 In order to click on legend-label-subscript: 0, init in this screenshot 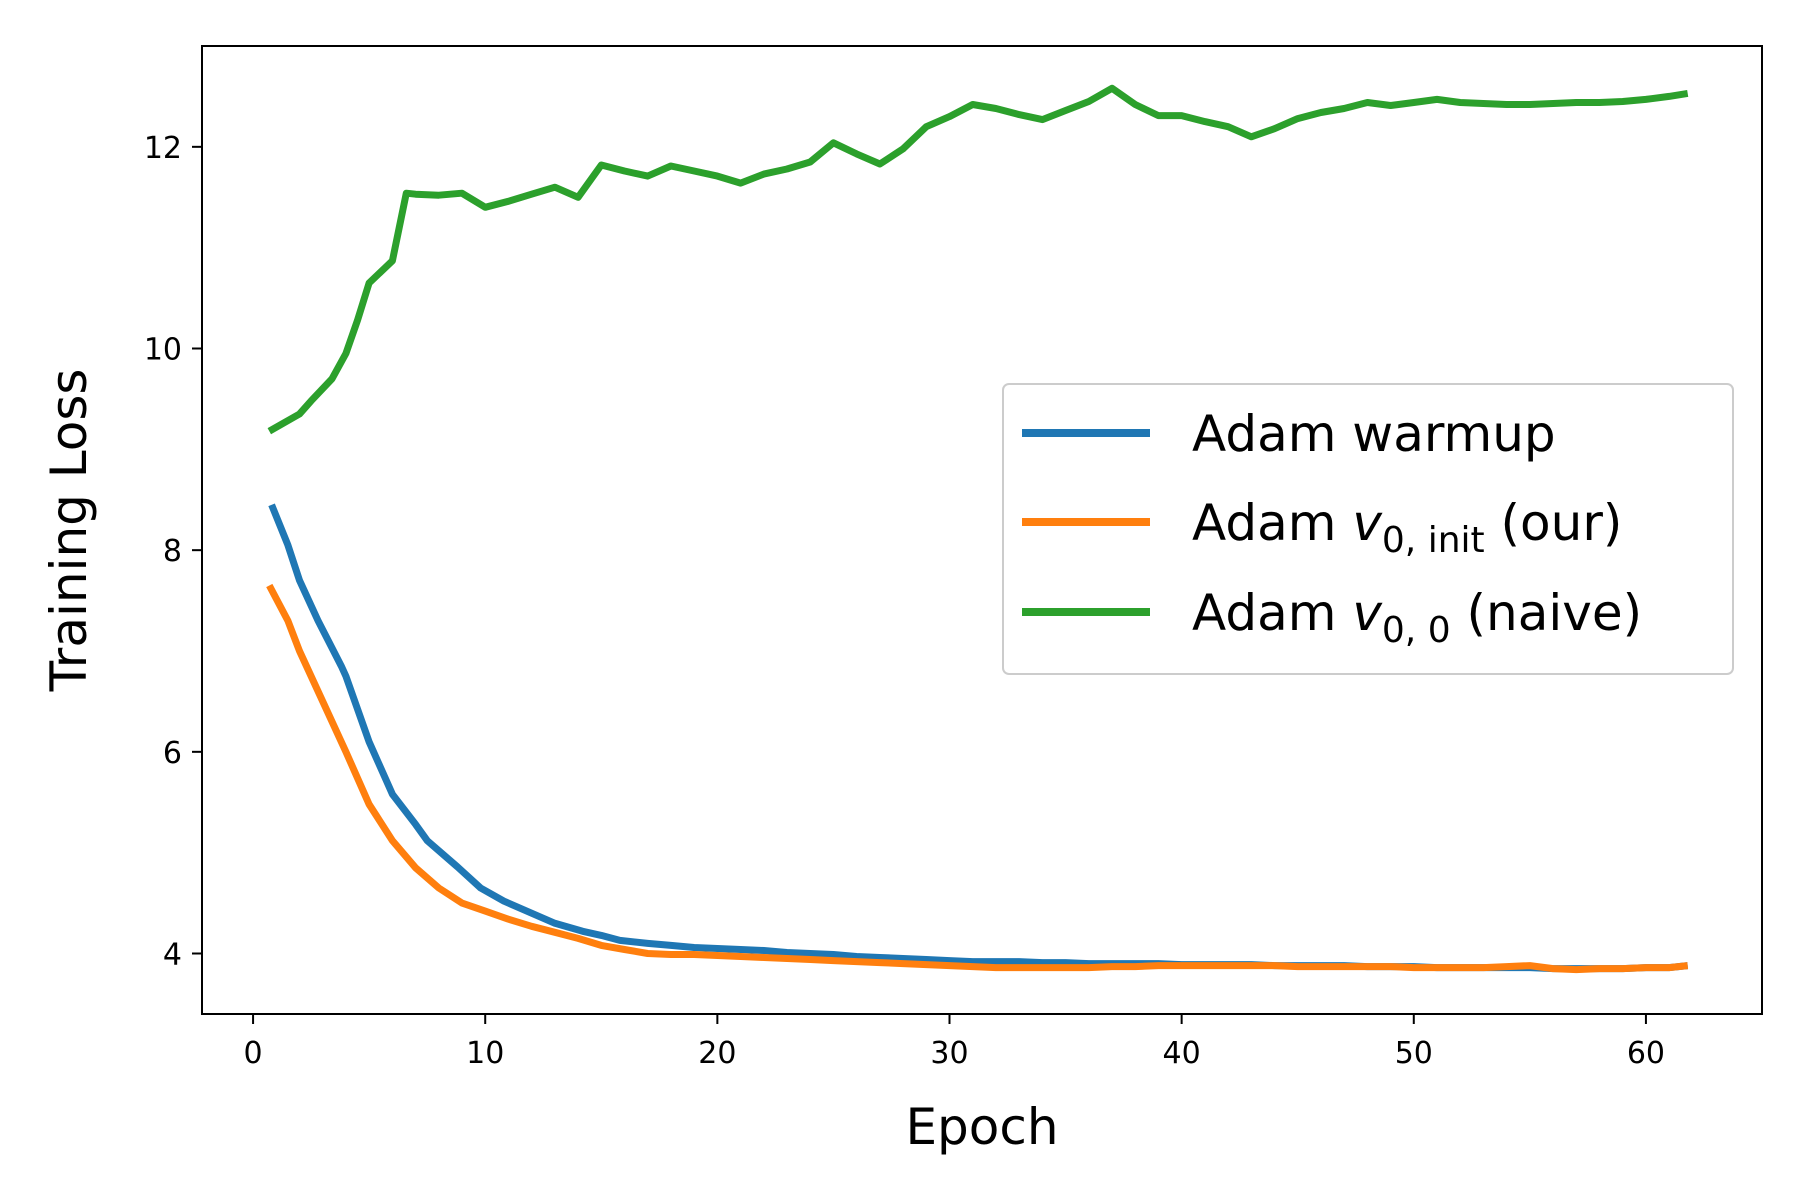, I will do `click(1433, 540)`.